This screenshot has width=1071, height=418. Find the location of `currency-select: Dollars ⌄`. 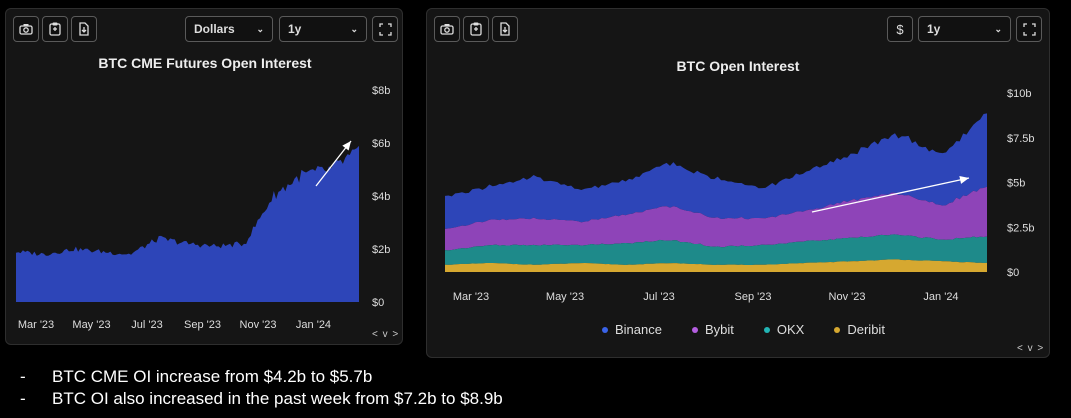

currency-select: Dollars ⌄ is located at coordinates (229, 29).